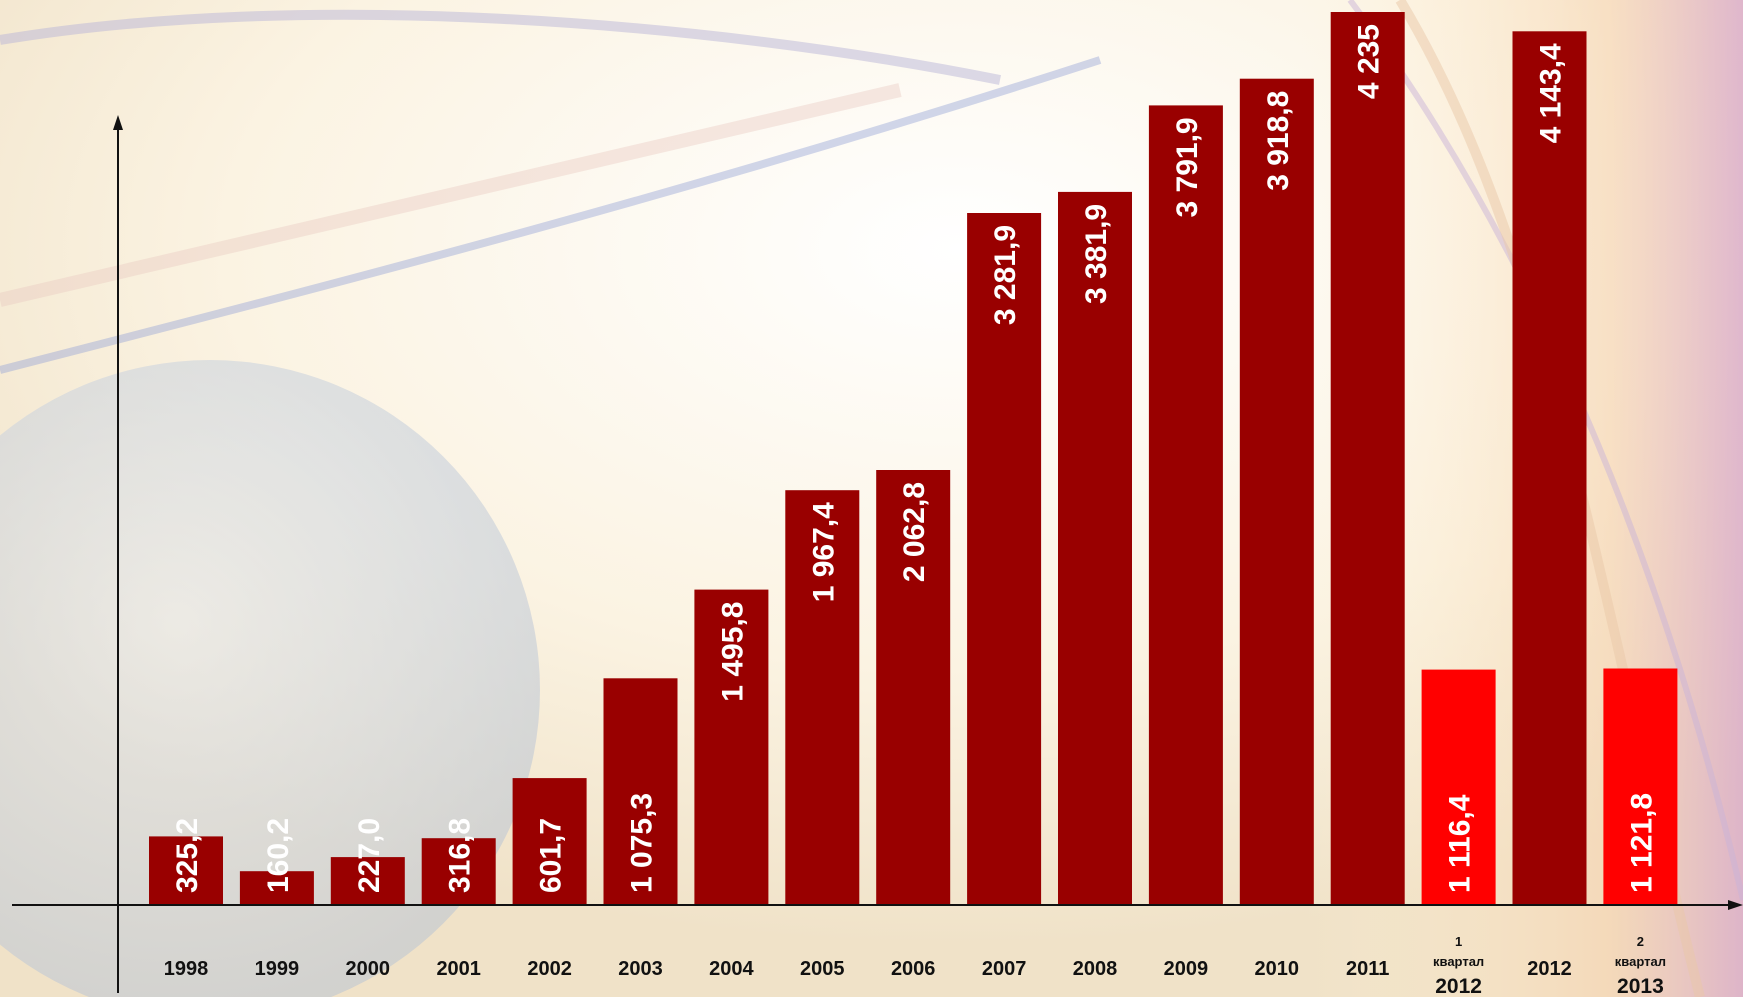 The image size is (1743, 997). Describe the element at coordinates (118, 122) in the screenshot. I see `y-axis-arrow` at that location.